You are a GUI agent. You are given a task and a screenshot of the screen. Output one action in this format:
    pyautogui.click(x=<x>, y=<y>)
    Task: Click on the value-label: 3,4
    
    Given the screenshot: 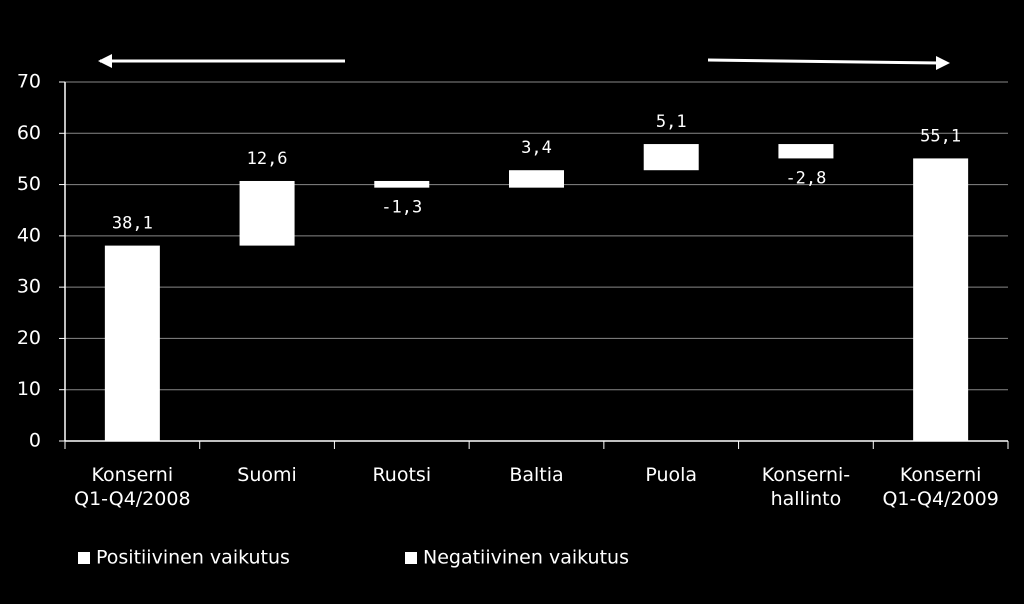 What is the action you would take?
    pyautogui.click(x=536, y=148)
    